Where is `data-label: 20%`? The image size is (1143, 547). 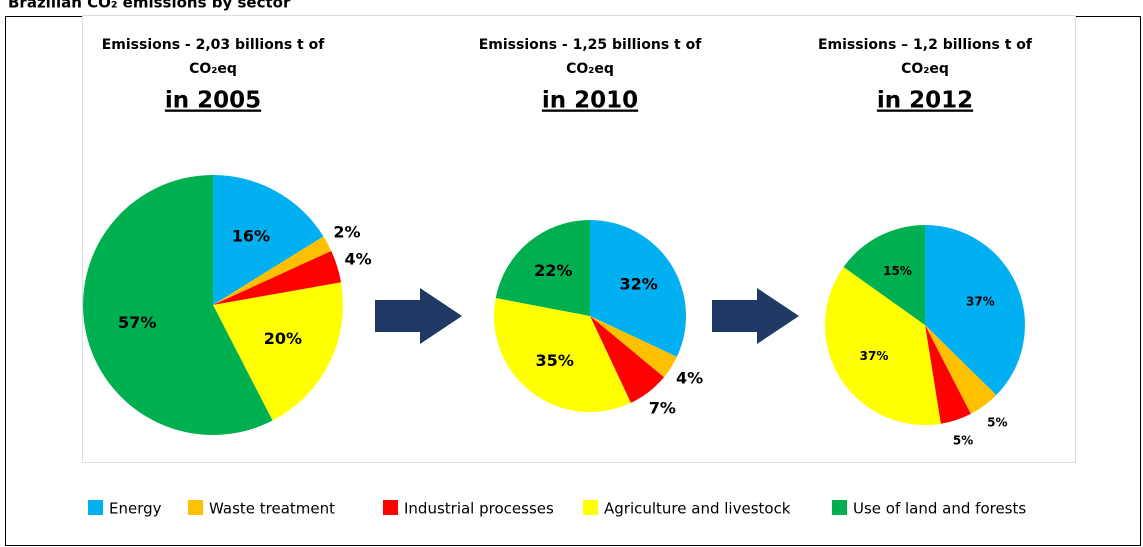 data-label: 20% is located at coordinates (283, 338).